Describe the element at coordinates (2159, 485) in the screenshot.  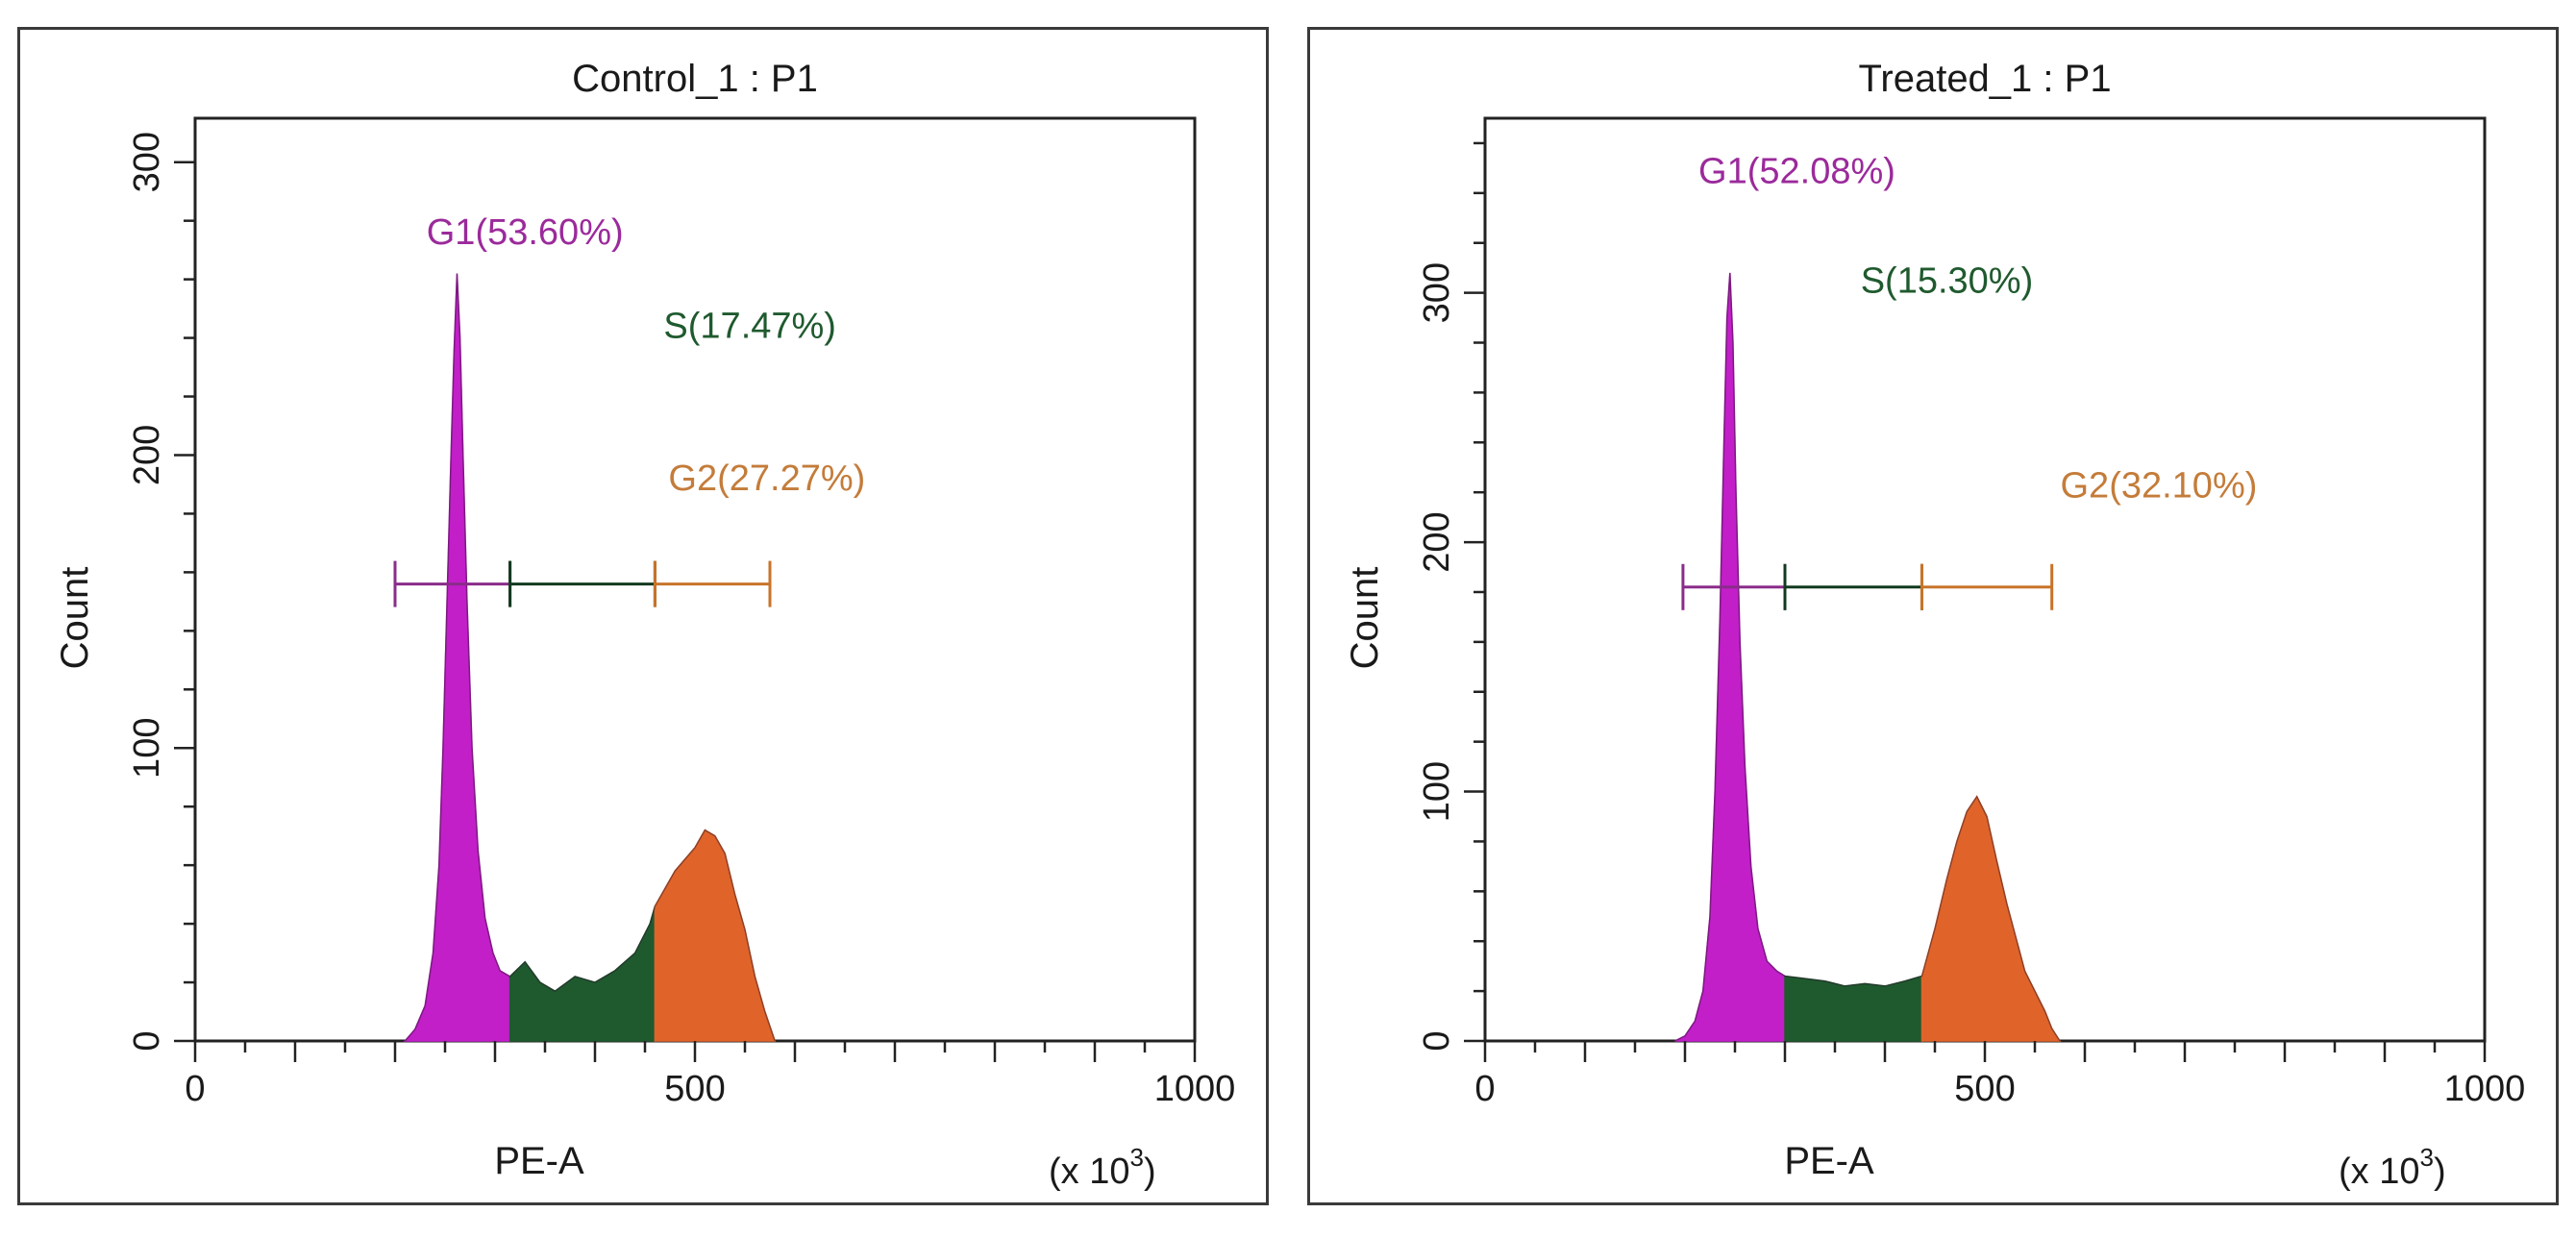
I see `gate-label-g2: G2(32.10%)` at that location.